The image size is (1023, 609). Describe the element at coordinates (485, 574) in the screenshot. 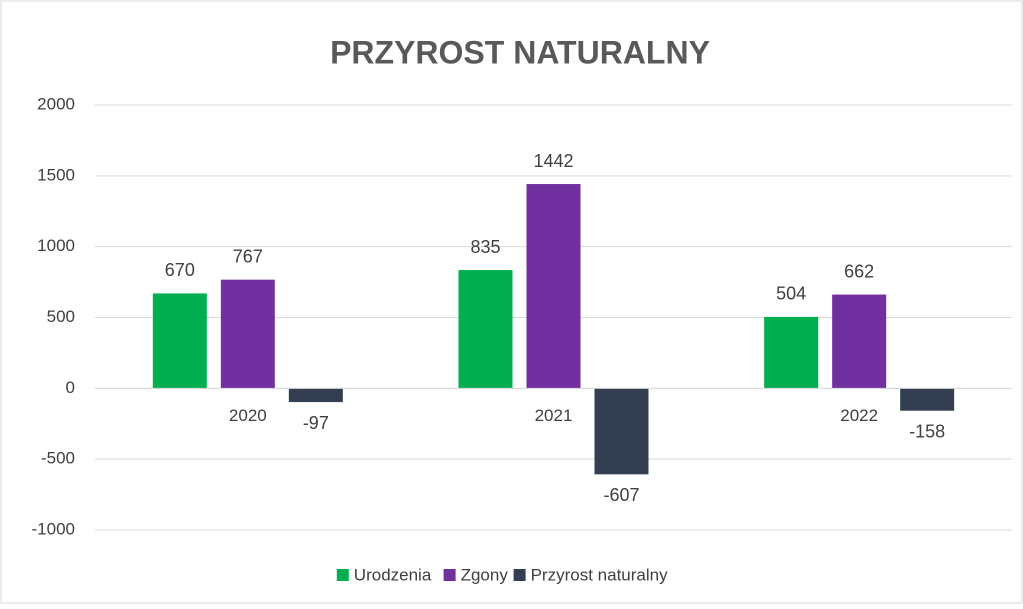

I see `legend-label: Zgony` at that location.